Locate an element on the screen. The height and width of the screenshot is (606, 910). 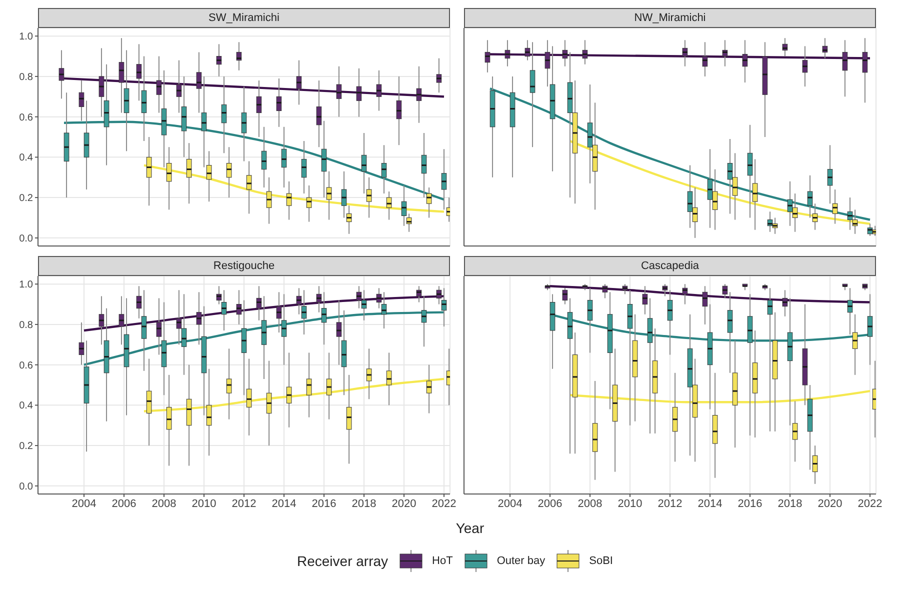
chart-title: Cascapedia is located at coordinates (670, 266).